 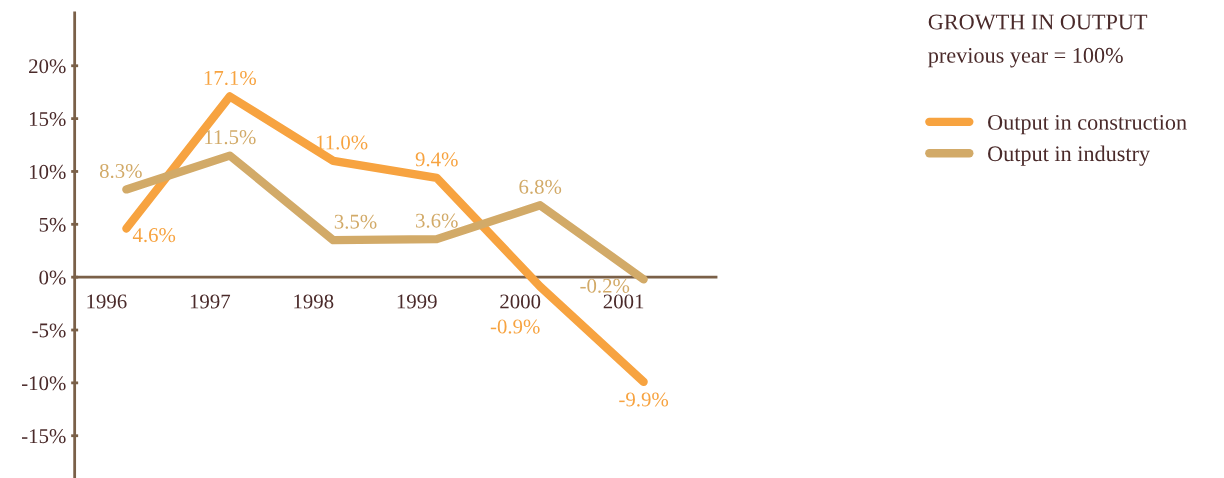 I want to click on legend-label: Output in construction, so click(x=1087, y=124).